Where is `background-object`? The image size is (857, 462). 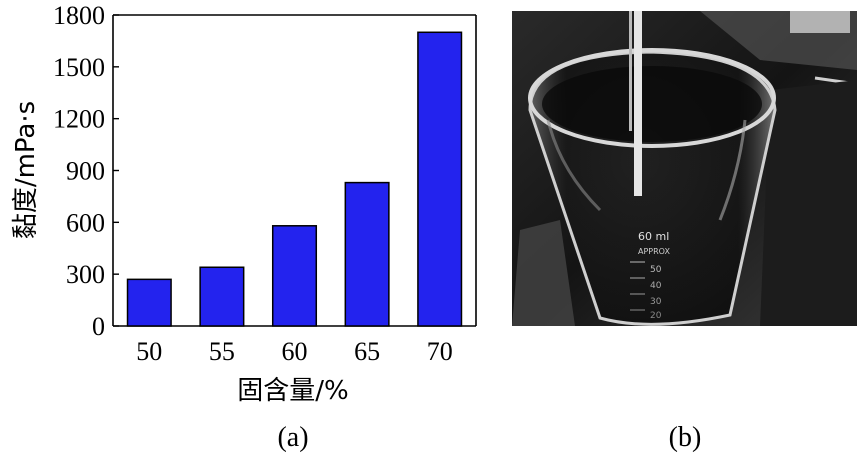
background-object is located at coordinates (820, 22).